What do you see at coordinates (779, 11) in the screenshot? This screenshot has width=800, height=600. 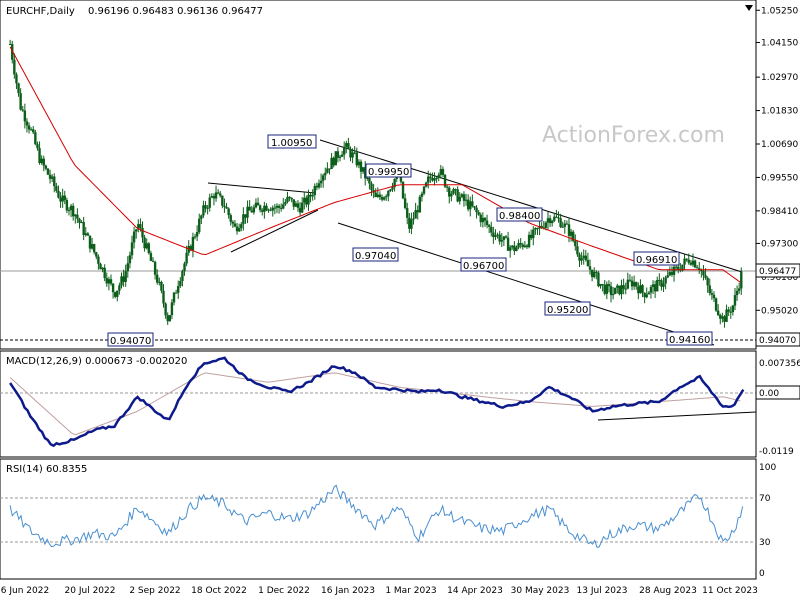 I see `price-axis-label: 1.05250` at bounding box center [779, 11].